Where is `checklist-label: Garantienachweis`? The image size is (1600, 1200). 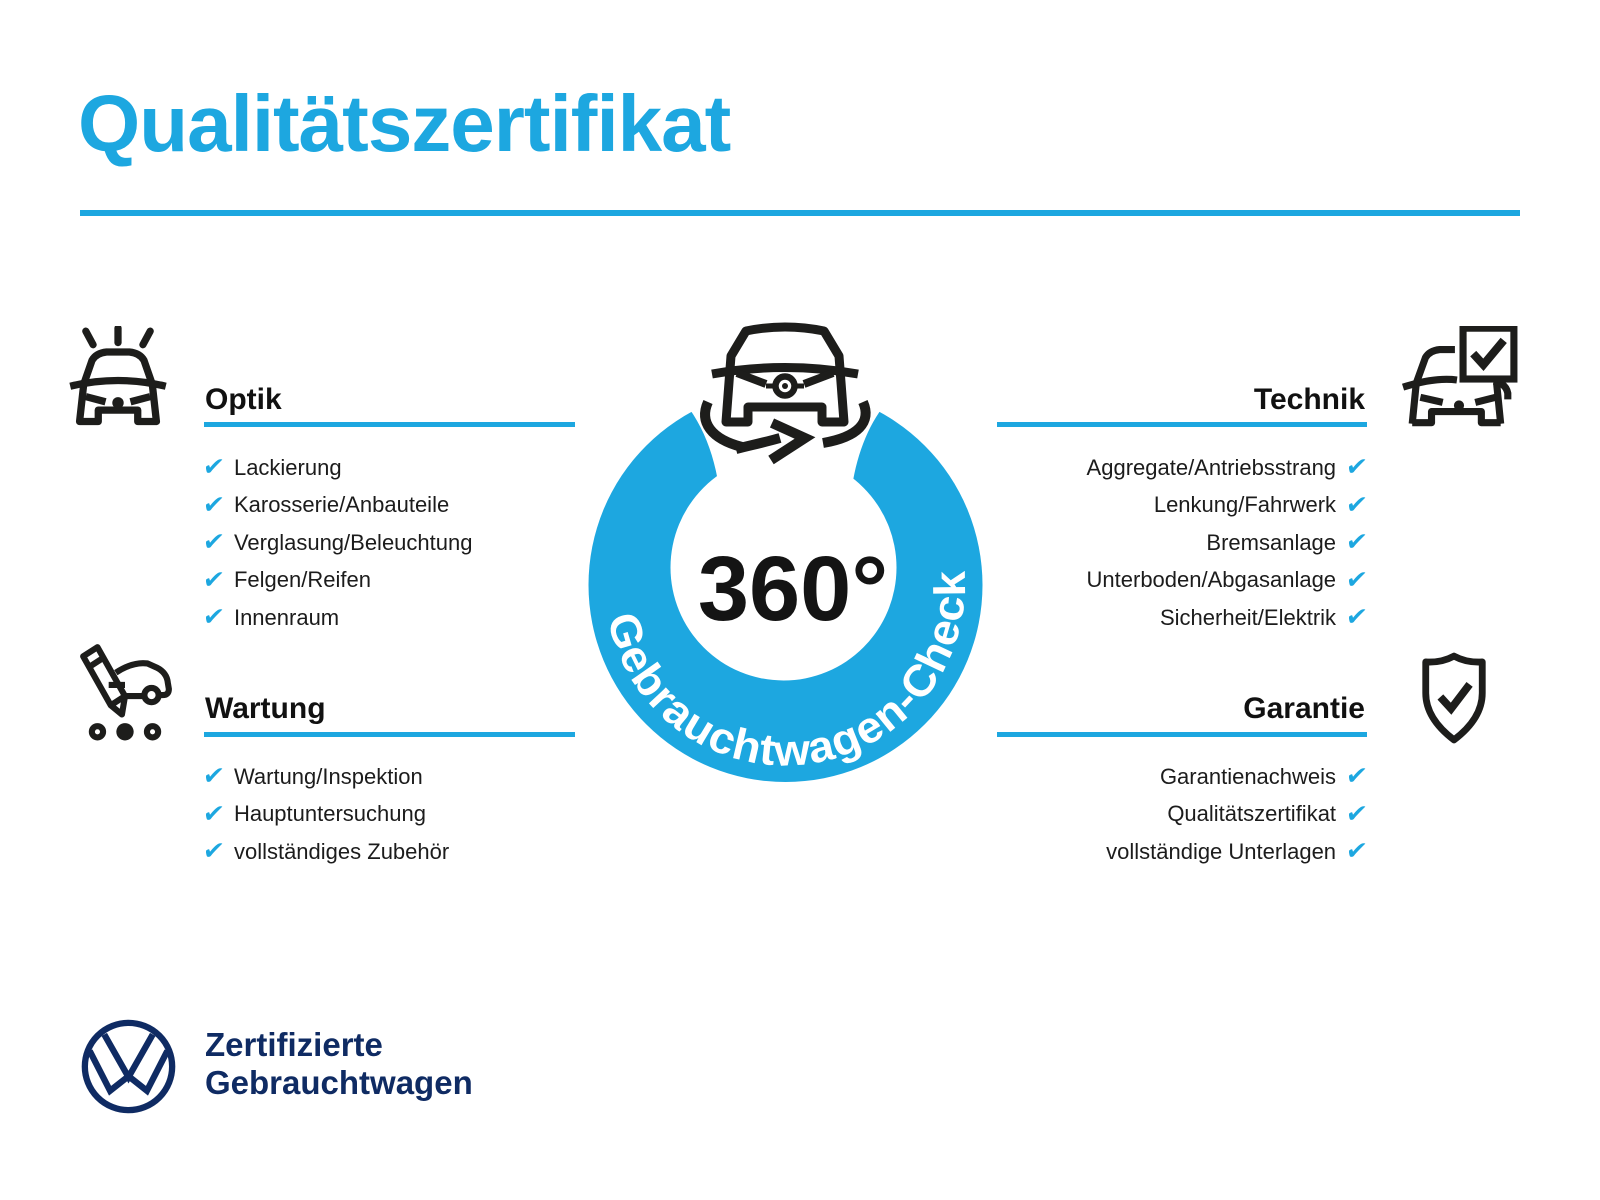
checklist-label: Garantienachweis is located at coordinates (1248, 776).